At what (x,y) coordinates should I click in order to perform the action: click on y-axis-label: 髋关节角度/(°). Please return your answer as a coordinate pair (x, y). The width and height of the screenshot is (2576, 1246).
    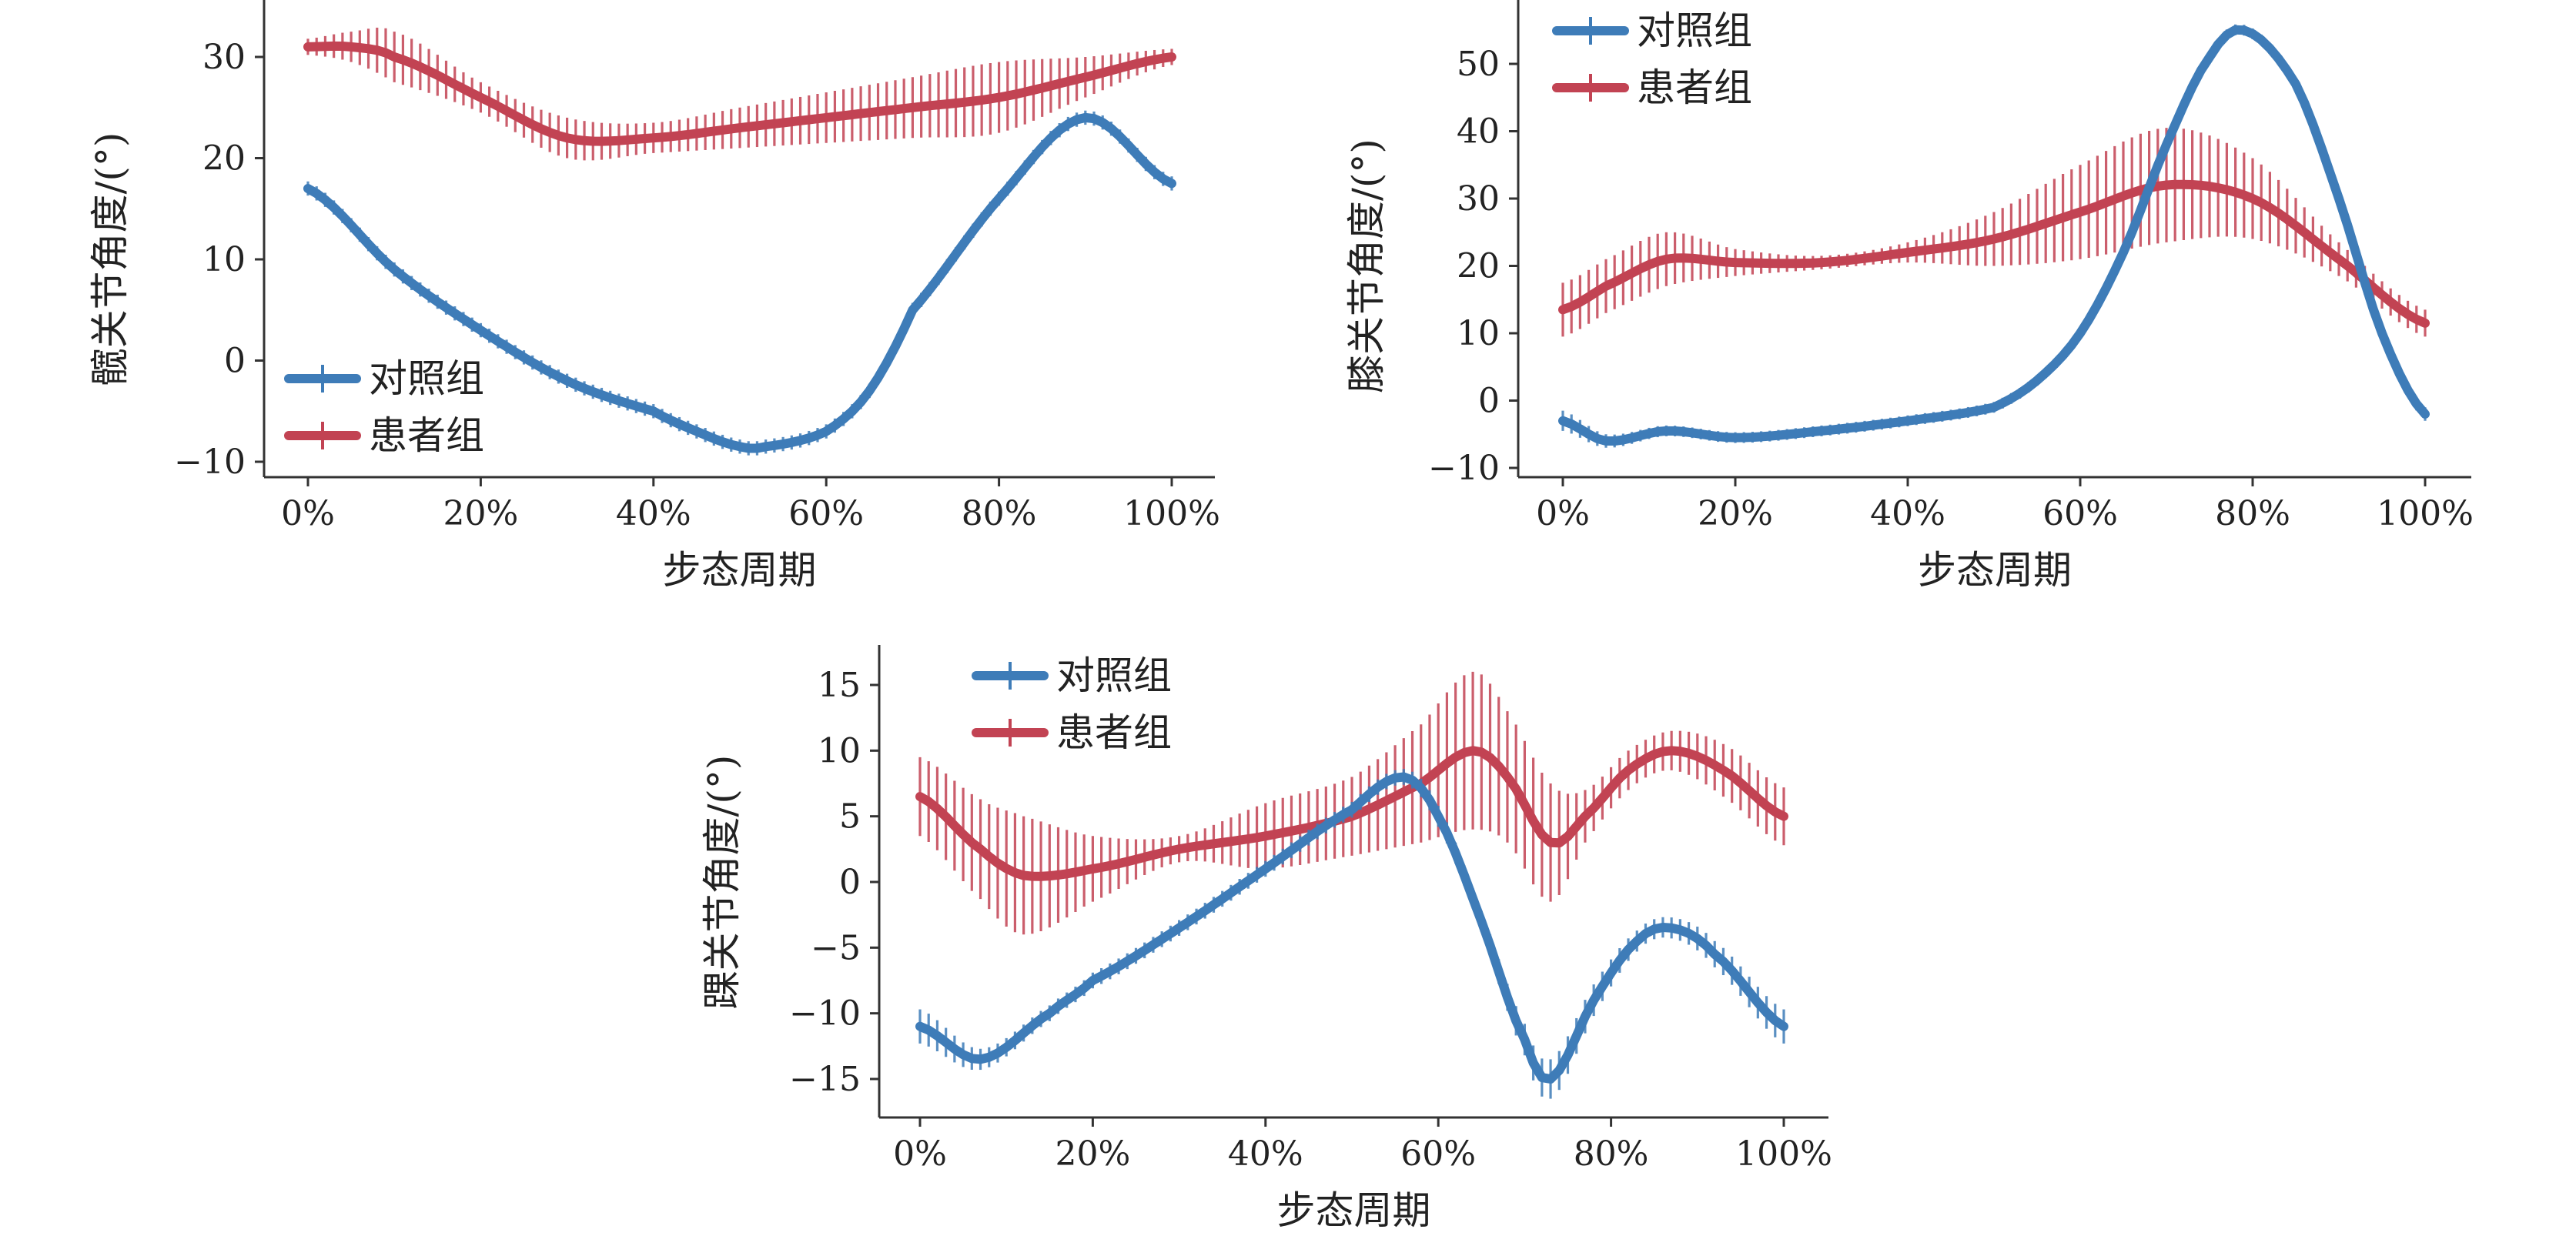
    Looking at the image, I should click on (110, 259).